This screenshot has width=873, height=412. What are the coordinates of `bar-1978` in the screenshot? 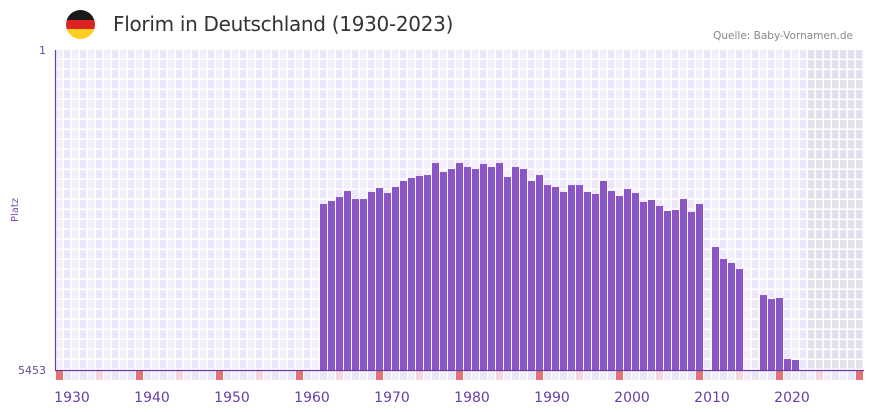 It's located at (459, 266).